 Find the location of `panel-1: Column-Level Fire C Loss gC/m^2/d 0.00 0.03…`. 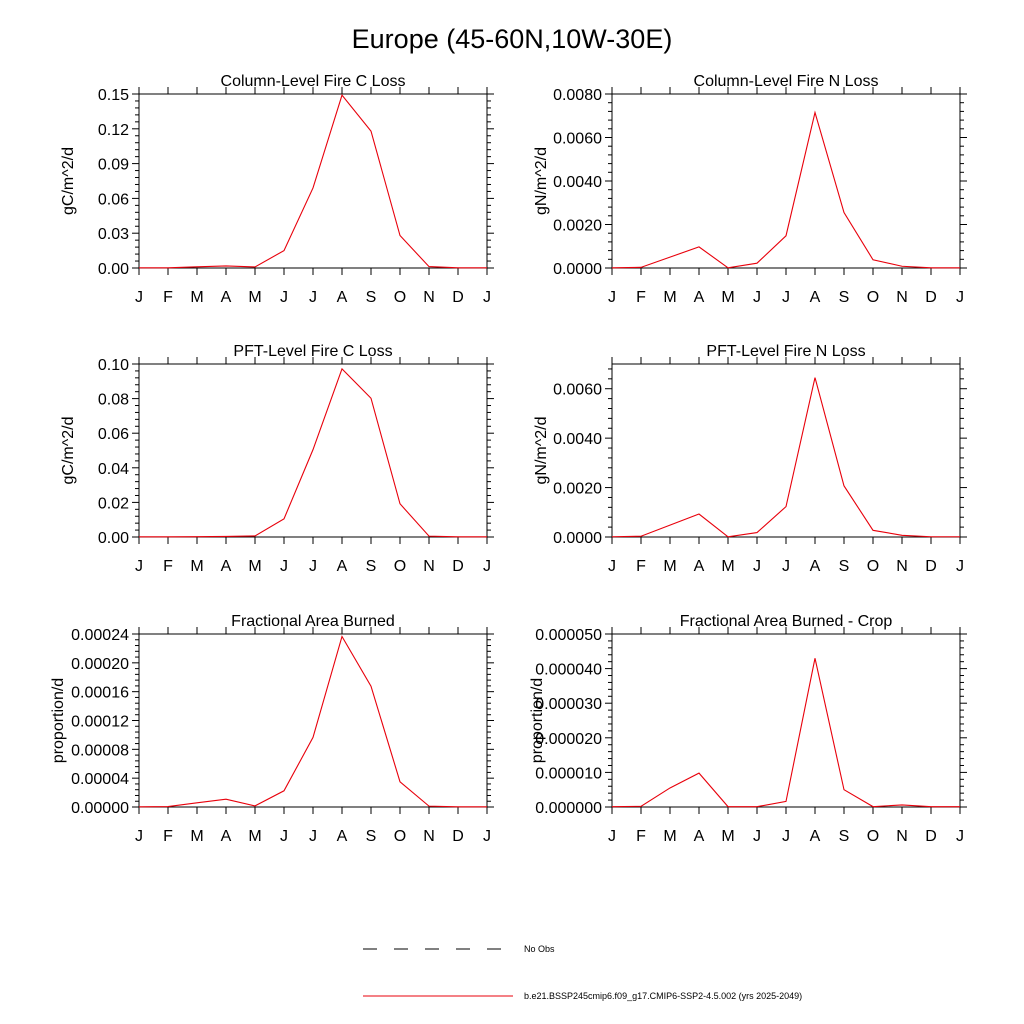

panel-1: Column-Level Fire C Loss gC/m^2/d 0.00 0.03… is located at coordinates (277, 189).